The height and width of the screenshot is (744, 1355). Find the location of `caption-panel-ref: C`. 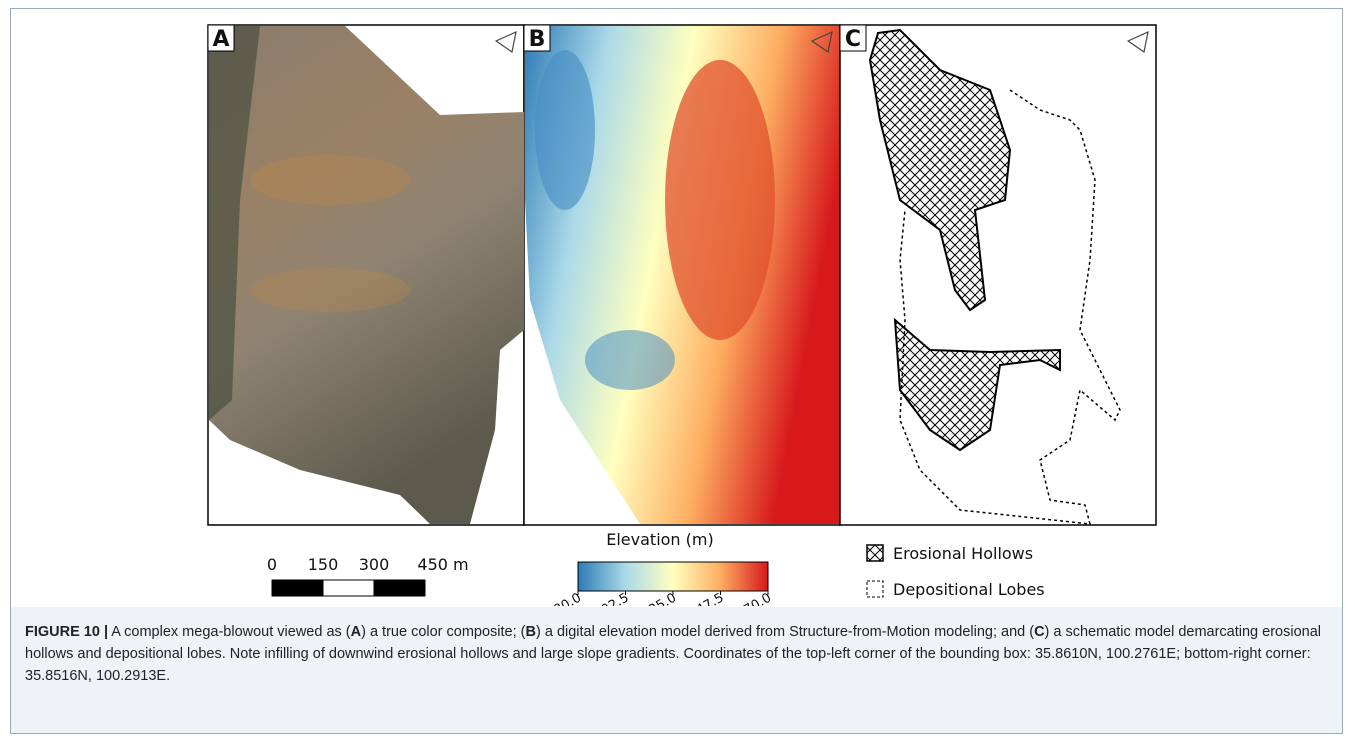

caption-panel-ref: C is located at coordinates (1039, 632).